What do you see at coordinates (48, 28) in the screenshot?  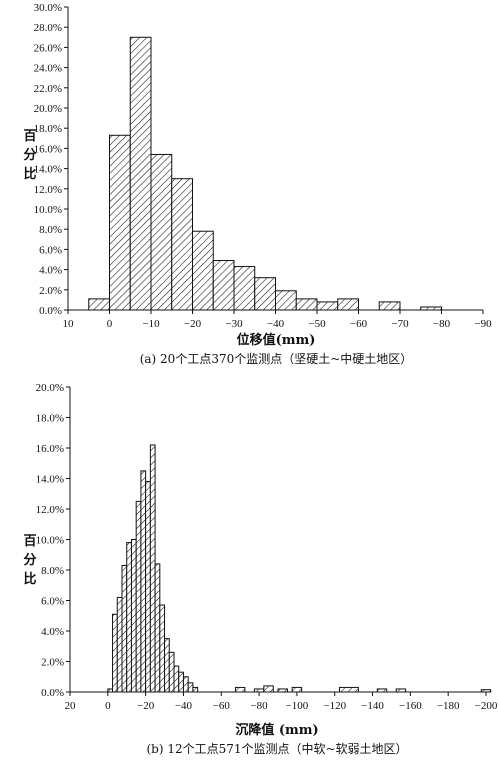 I see `y-tick-label: 28.0%` at bounding box center [48, 28].